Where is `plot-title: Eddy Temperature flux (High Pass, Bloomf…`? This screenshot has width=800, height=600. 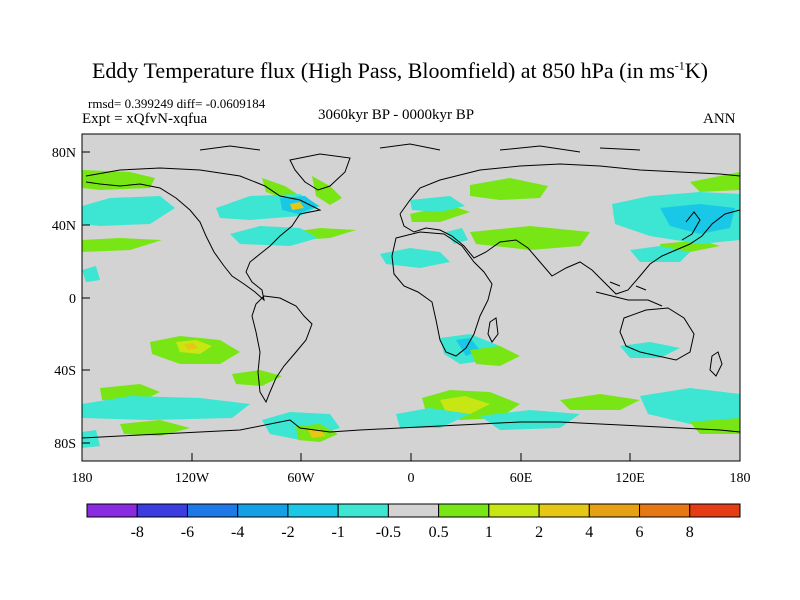
plot-title: Eddy Temperature flux (High Pass, Bloomf… is located at coordinates (400, 71).